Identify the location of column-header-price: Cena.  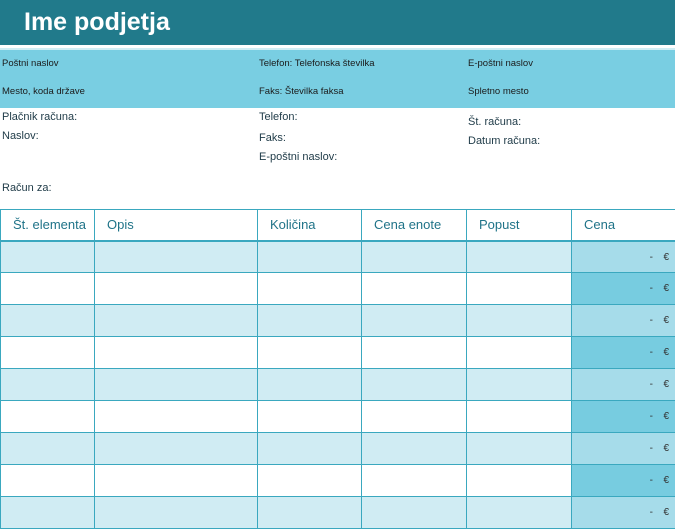
(623, 225).